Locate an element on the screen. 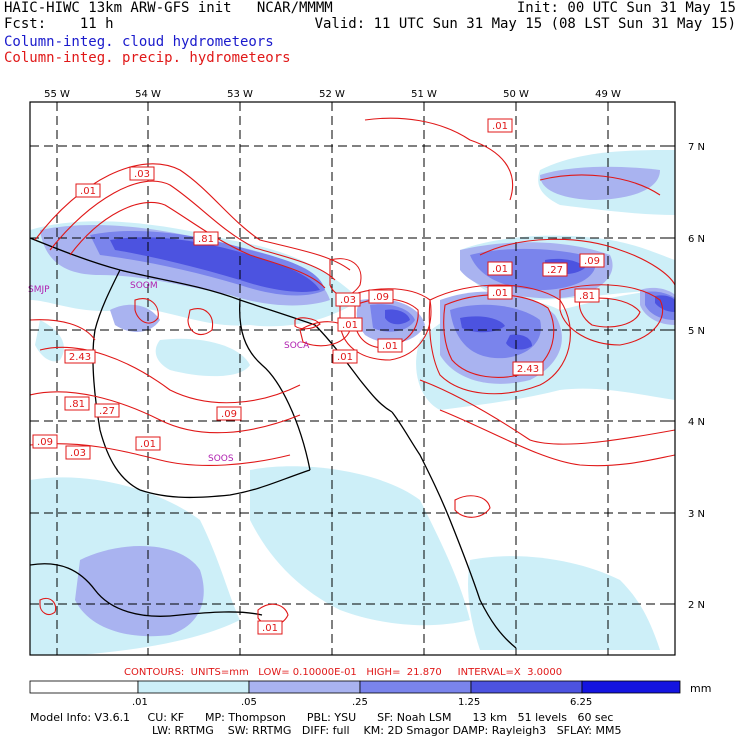  colorbar-tick: 6.25 is located at coordinates (581, 702).